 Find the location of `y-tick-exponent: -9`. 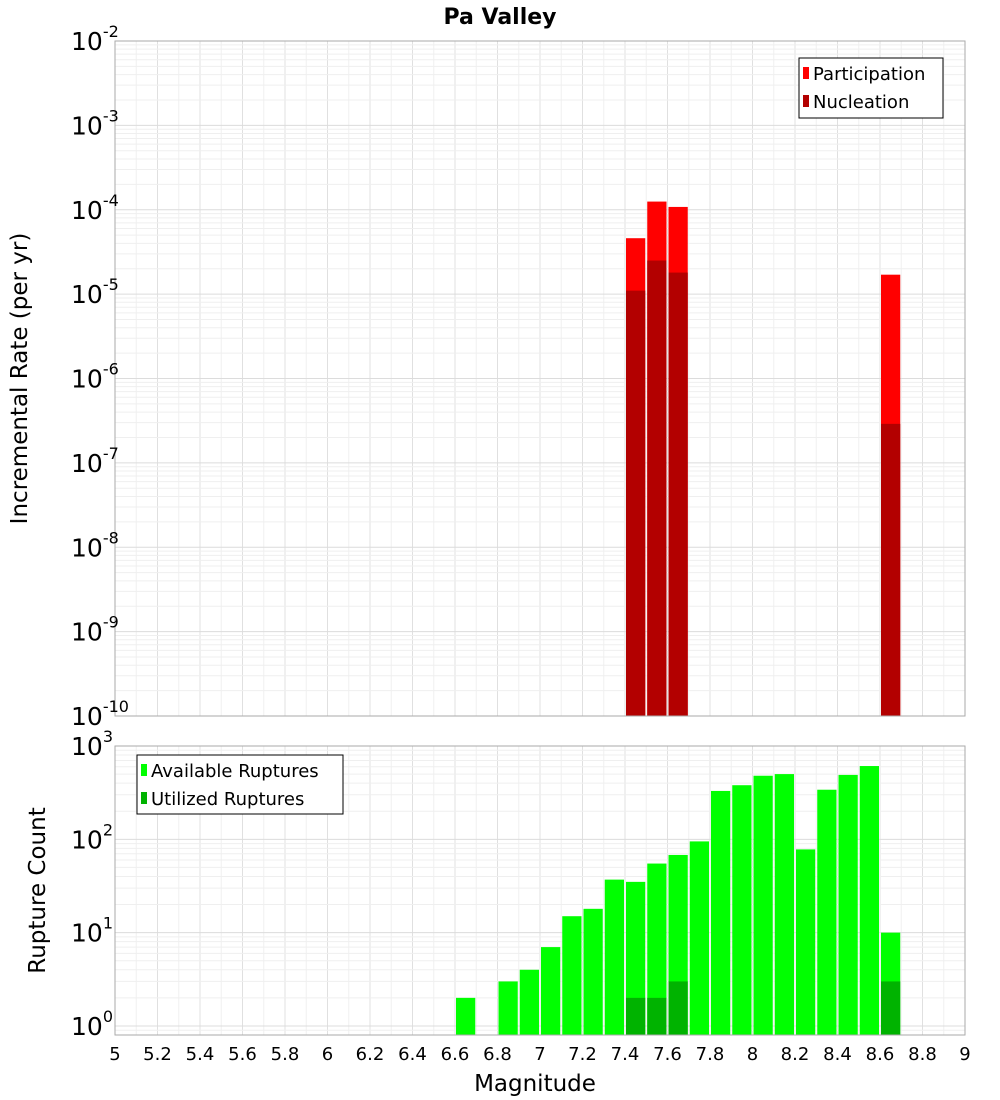

y-tick-exponent: -9 is located at coordinates (111, 622).